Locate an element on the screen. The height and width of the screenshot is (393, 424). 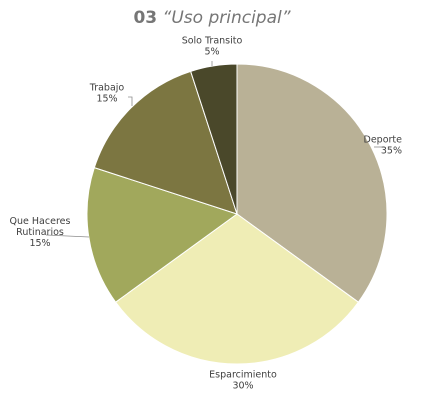
pie-slice-que-haceres-rutinarios is located at coordinates (162, 235).